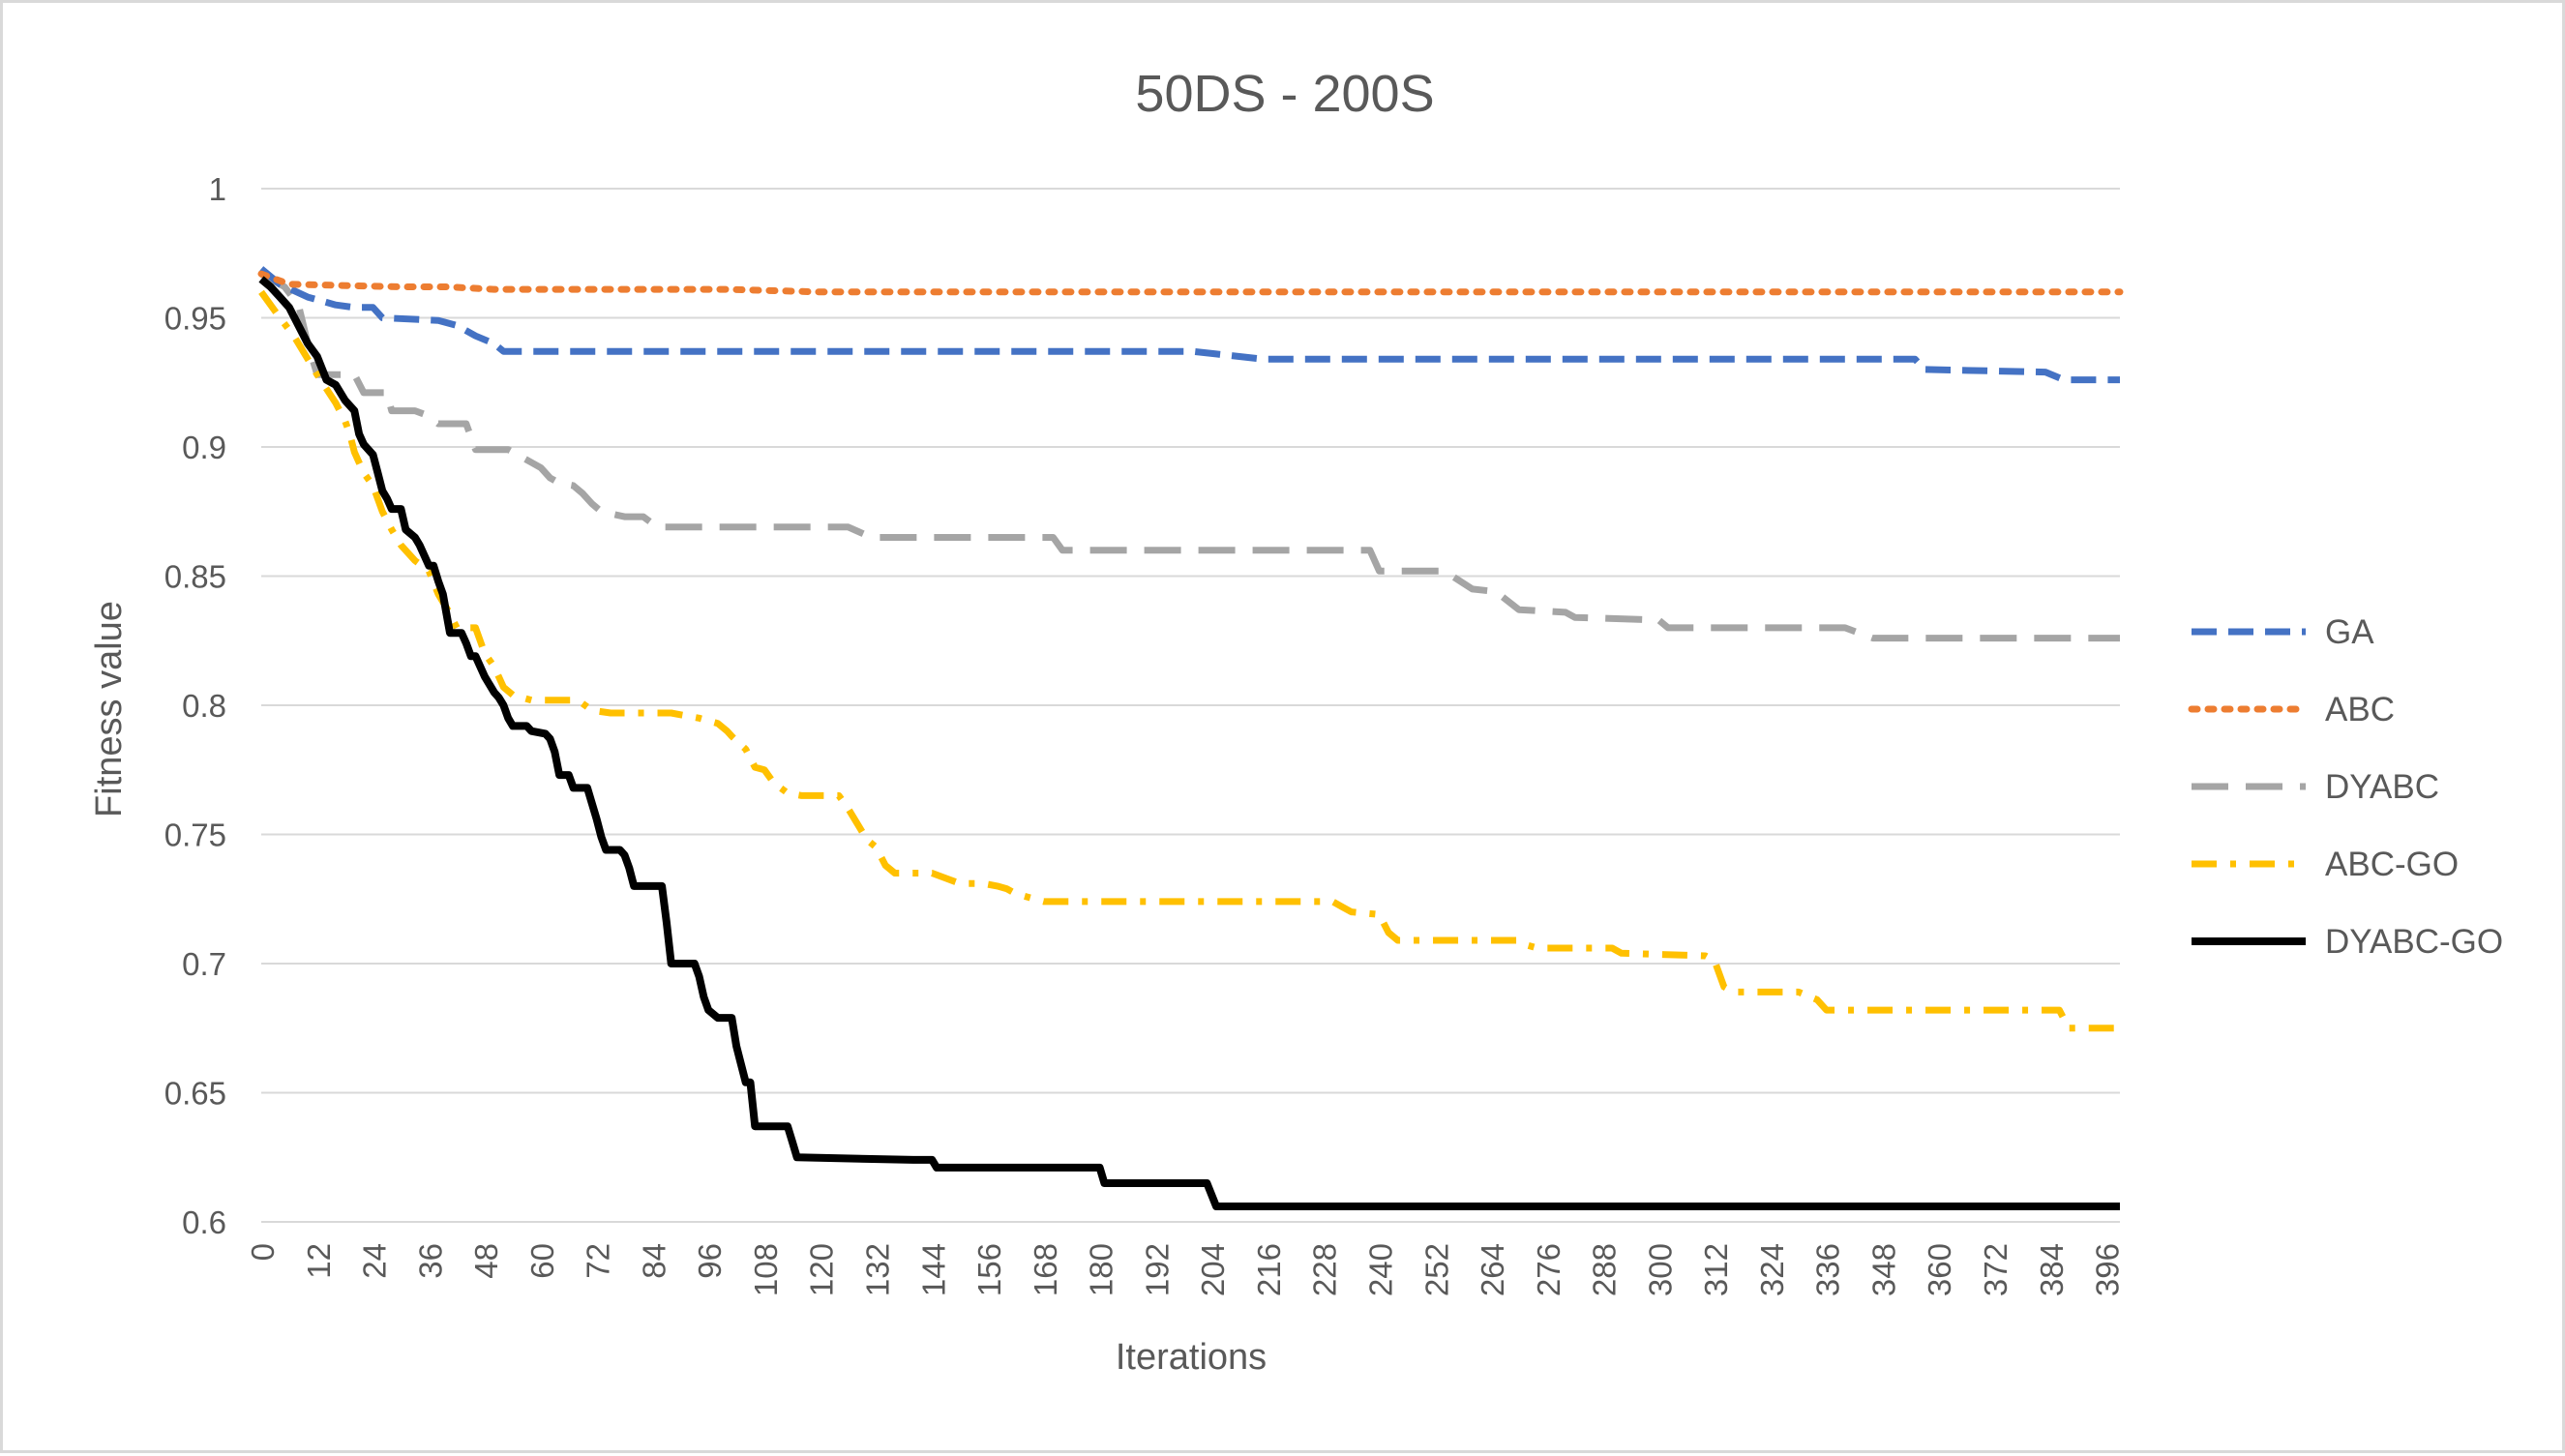  Describe the element at coordinates (195, 1094) in the screenshot. I see `y-tick-label: 0.65` at that location.